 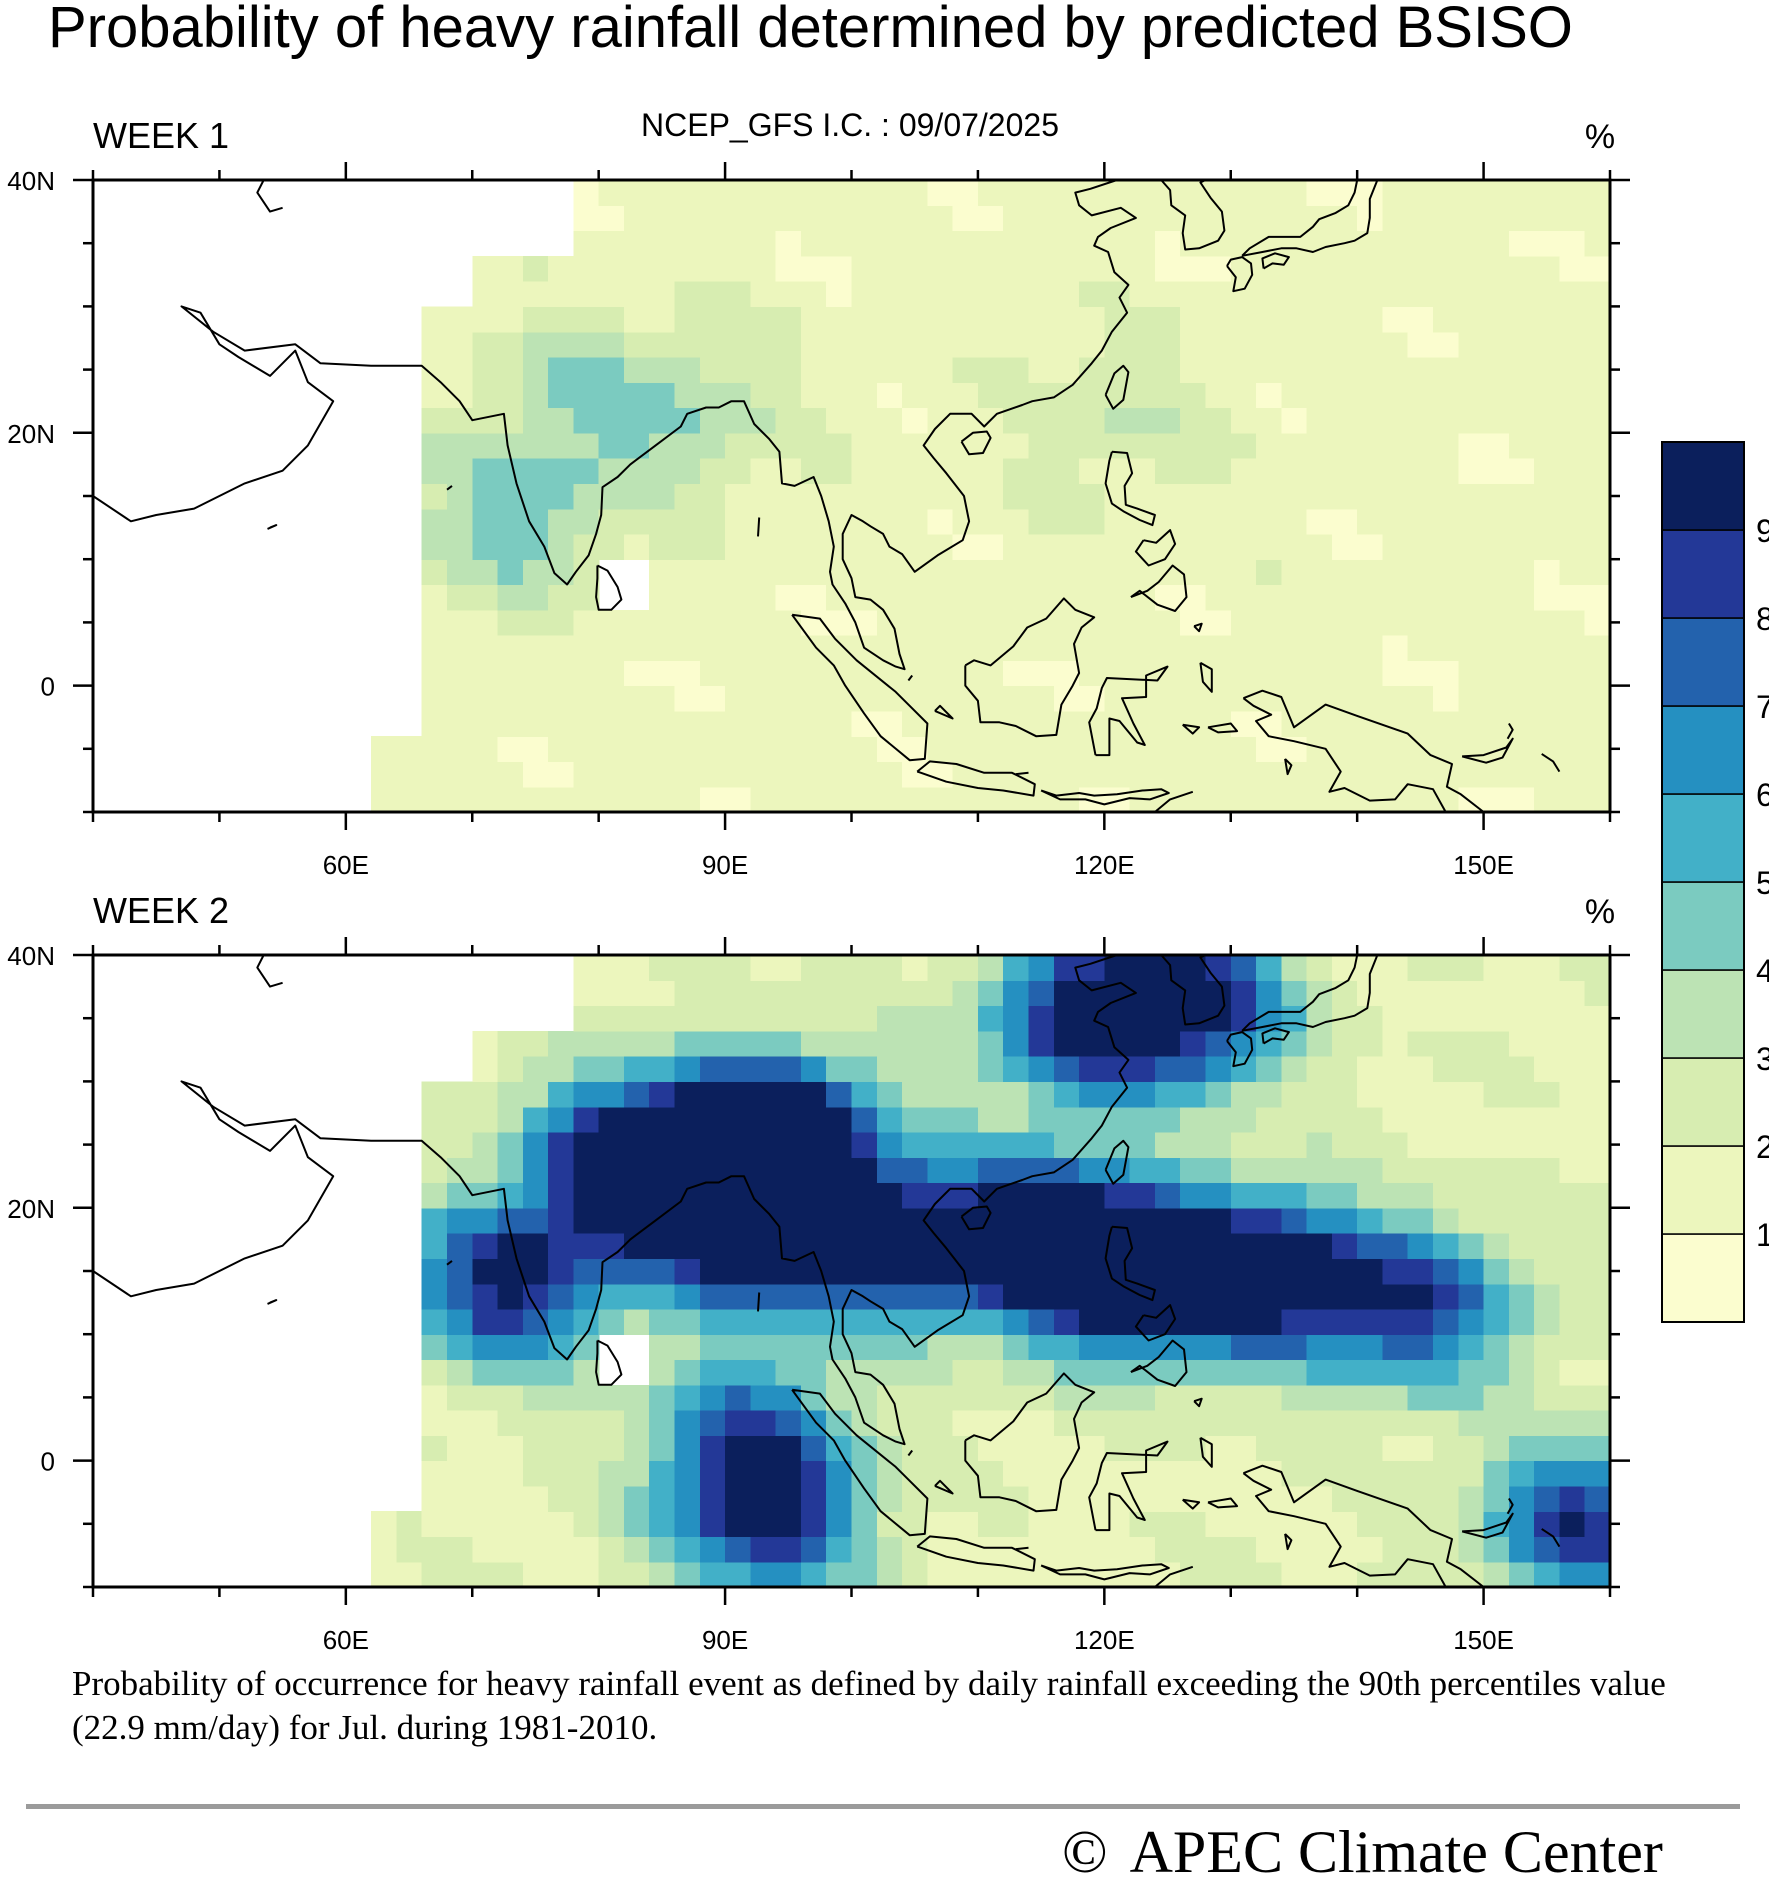 What do you see at coordinates (1703, 1102) in the screenshot?
I see `colorbar-box` at bounding box center [1703, 1102].